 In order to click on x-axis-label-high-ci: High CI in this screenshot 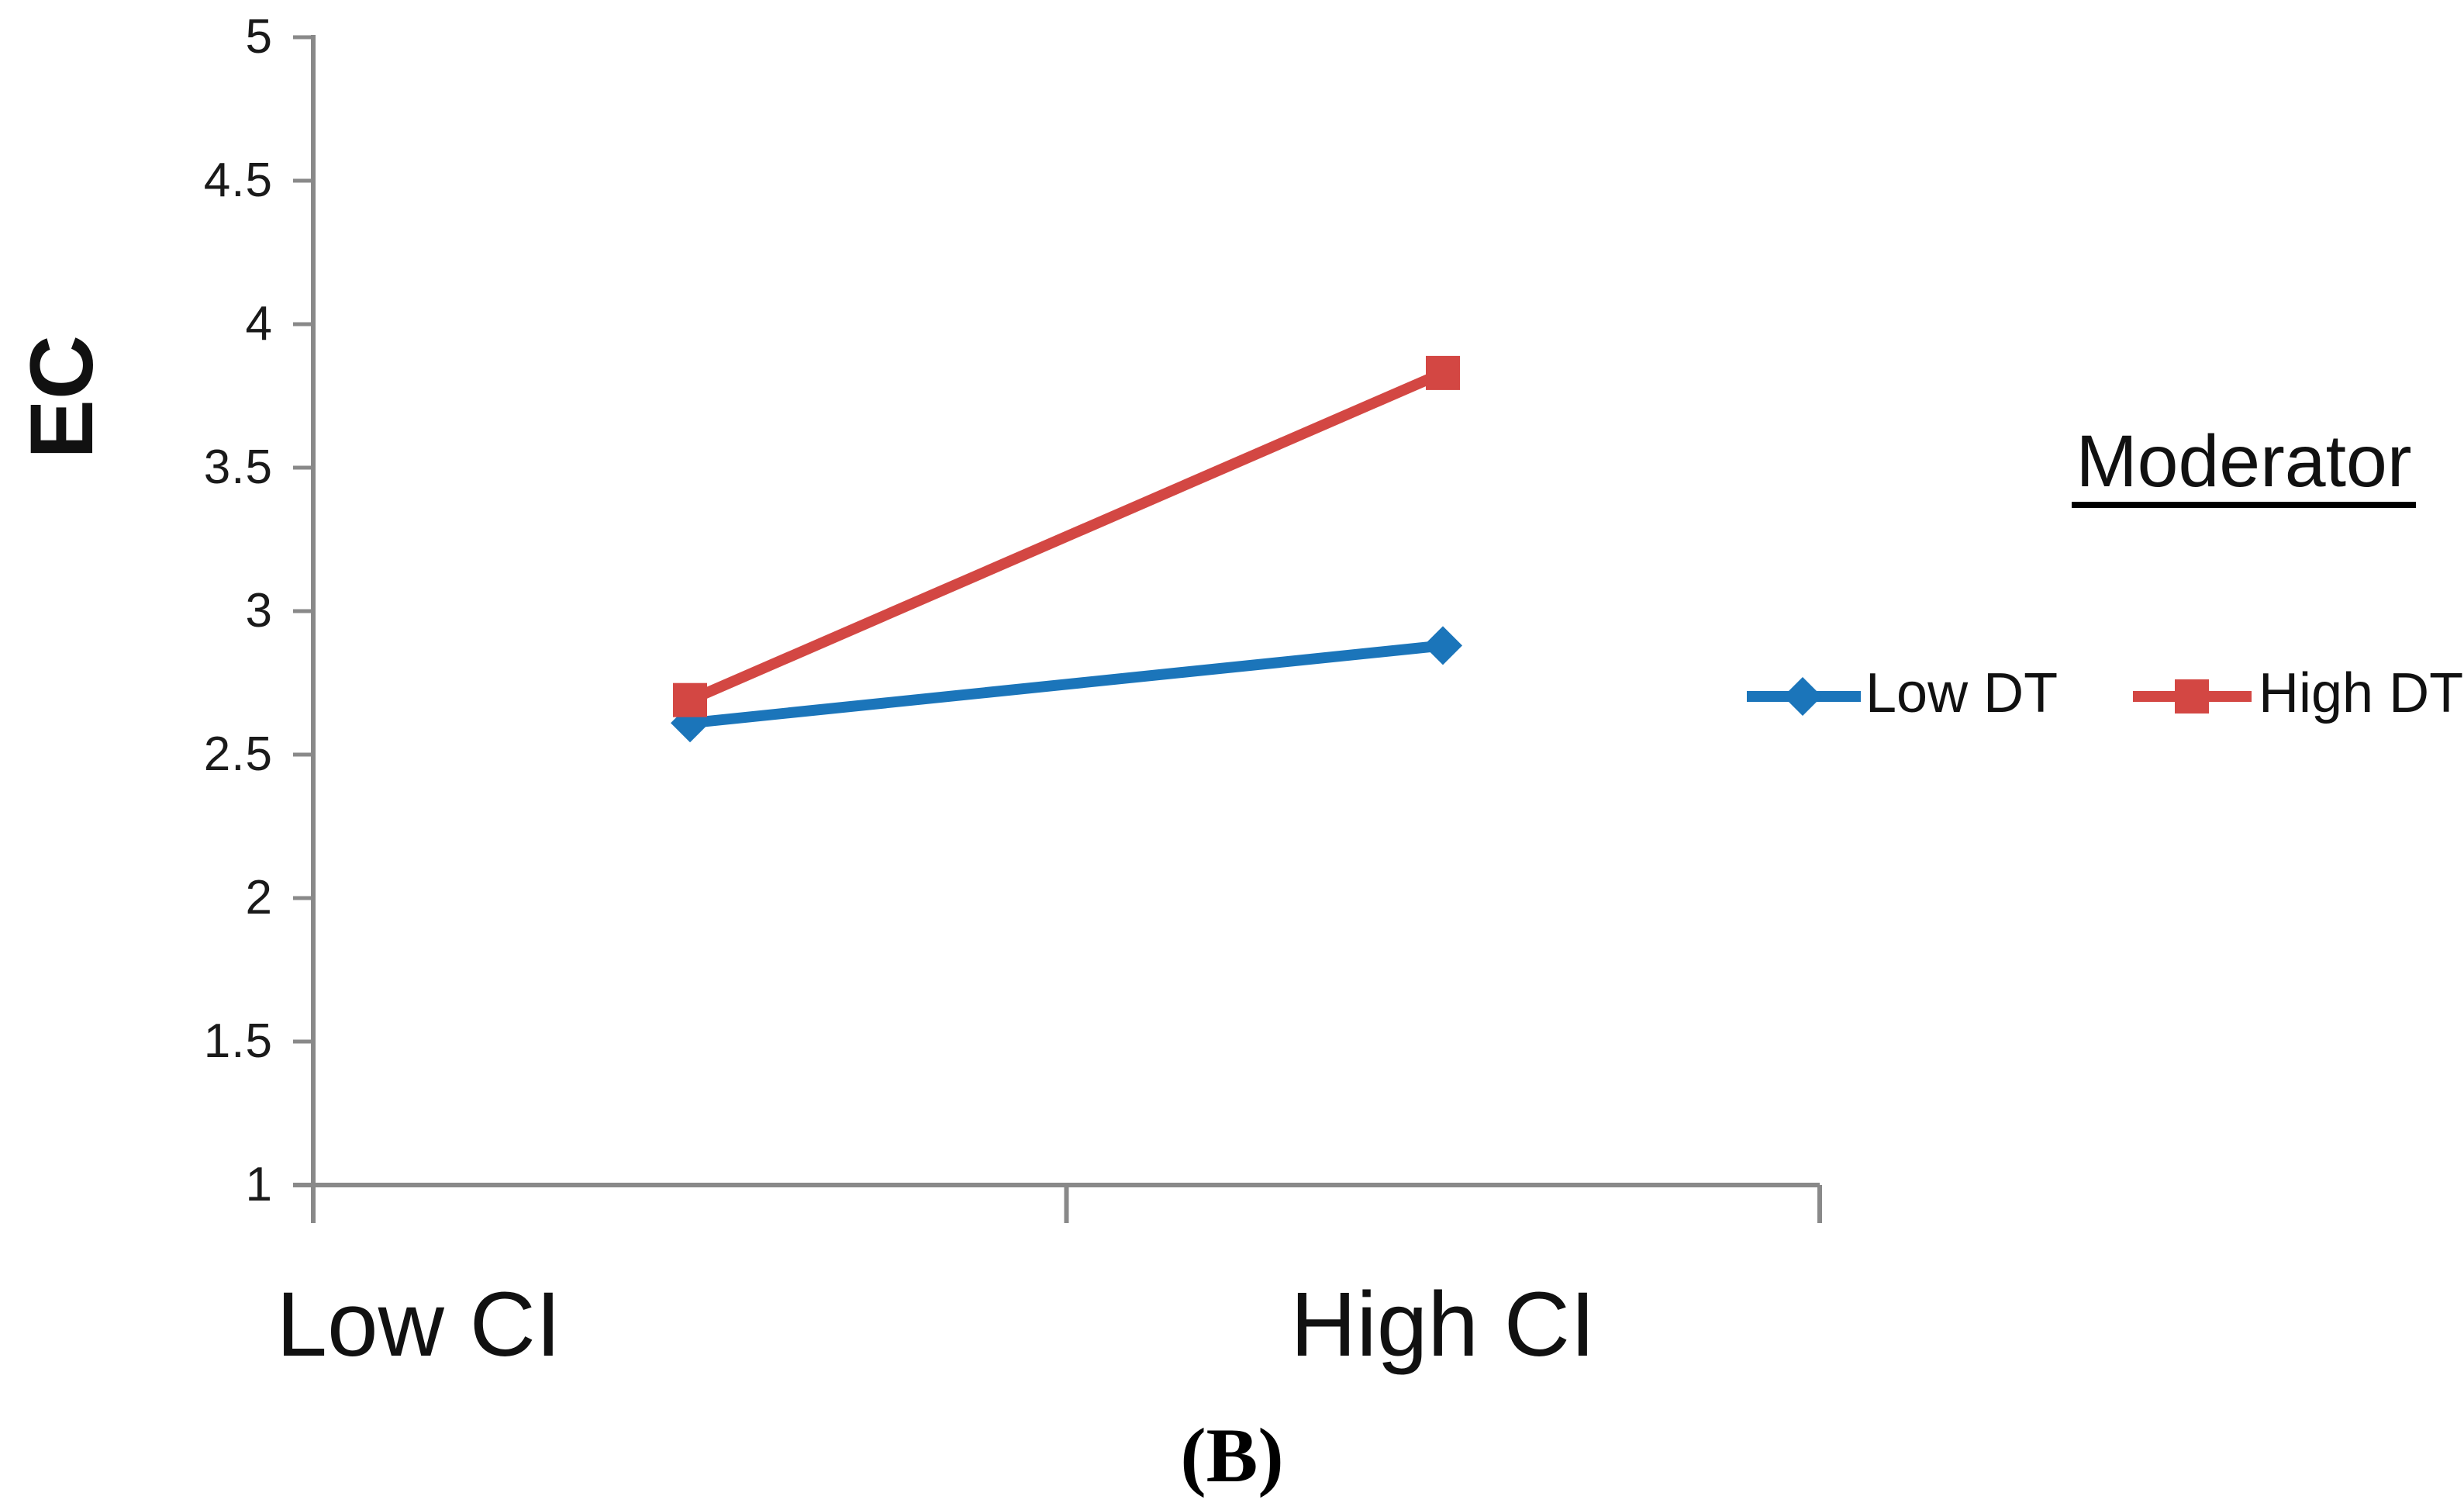, I will do `click(1443, 1324)`.